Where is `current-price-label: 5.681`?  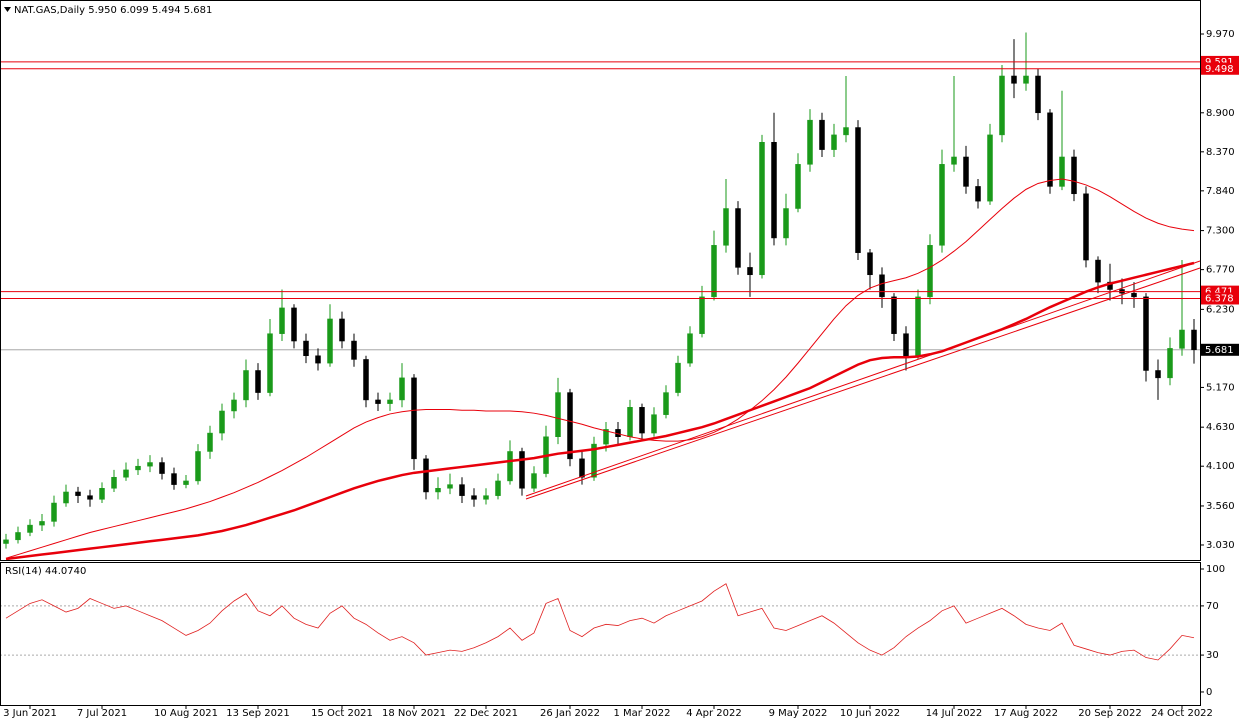
current-price-label: 5.681 is located at coordinates (1219, 350).